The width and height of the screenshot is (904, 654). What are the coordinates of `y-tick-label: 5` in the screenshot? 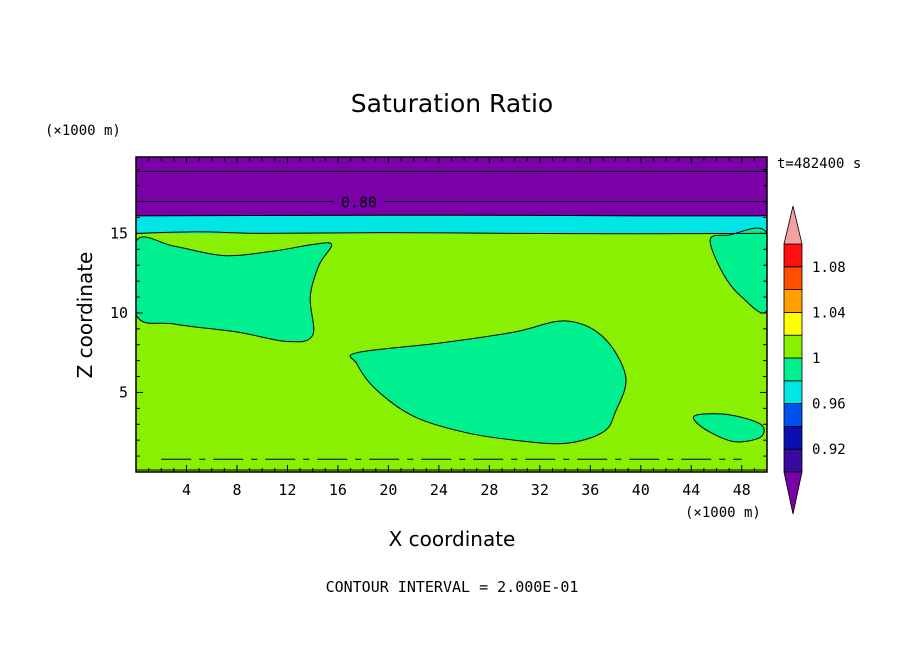 It's located at (123, 392).